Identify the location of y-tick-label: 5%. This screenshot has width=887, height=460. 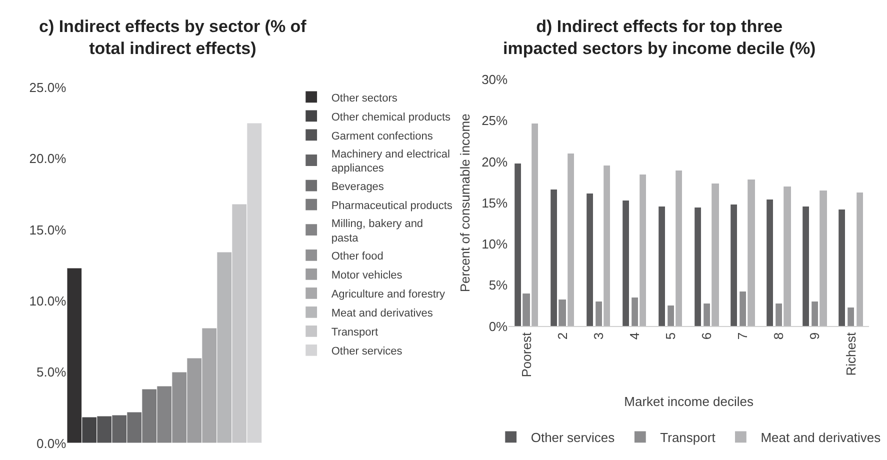
(498, 285).